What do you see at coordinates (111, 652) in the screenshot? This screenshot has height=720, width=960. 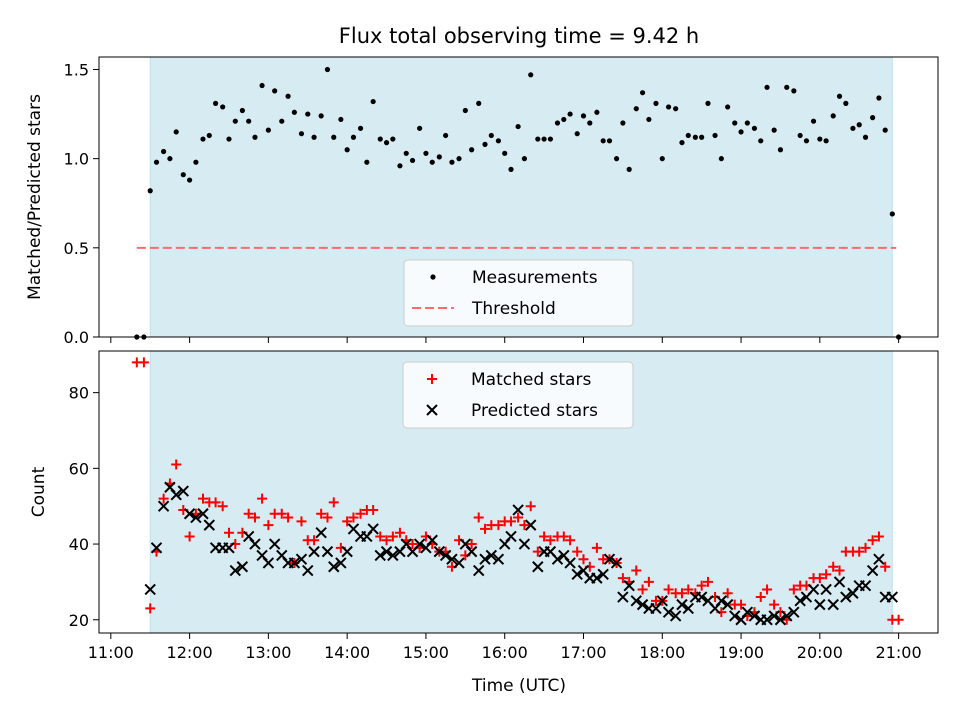 I see `x-tick-label: 11:00` at bounding box center [111, 652].